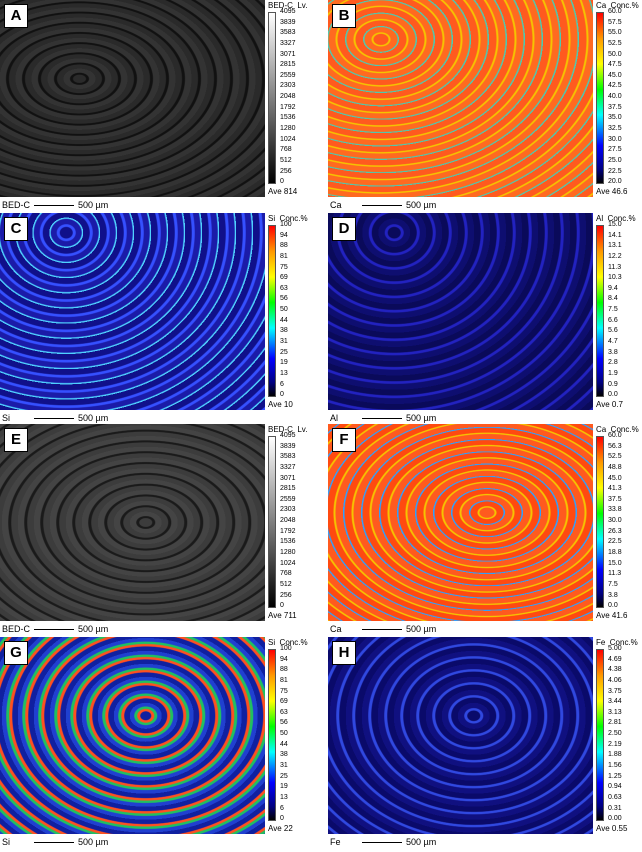 The height and width of the screenshot is (852, 642). What do you see at coordinates (460, 735) in the screenshot?
I see `element-map: H` at bounding box center [460, 735].